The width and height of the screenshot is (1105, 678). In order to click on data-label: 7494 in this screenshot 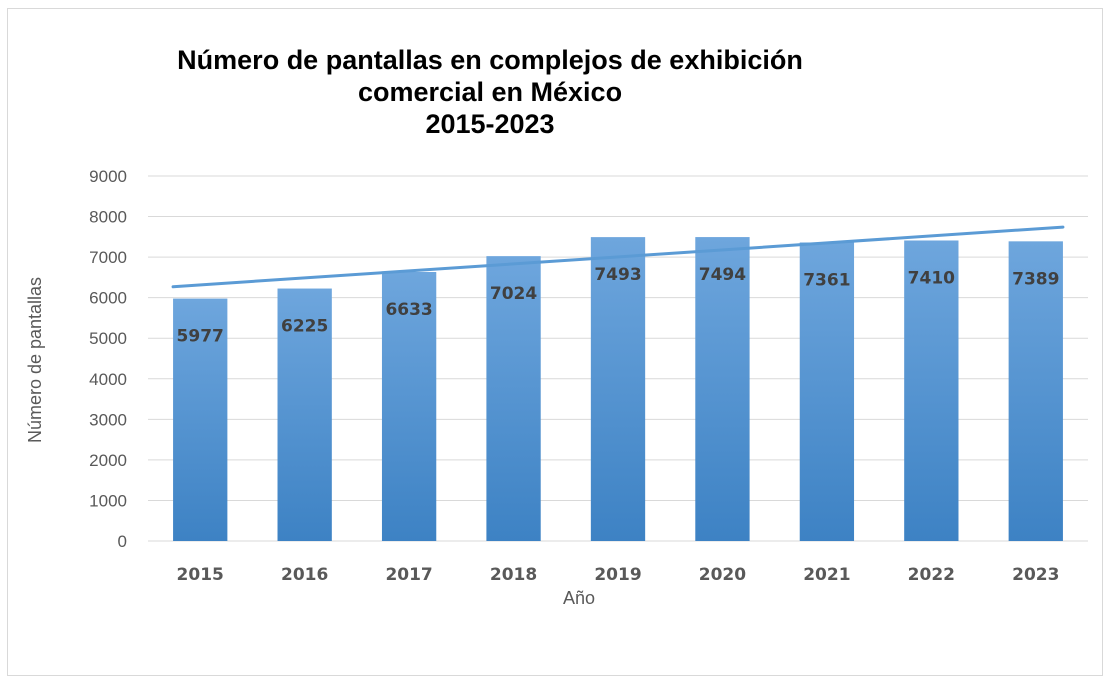, I will do `click(722, 275)`.